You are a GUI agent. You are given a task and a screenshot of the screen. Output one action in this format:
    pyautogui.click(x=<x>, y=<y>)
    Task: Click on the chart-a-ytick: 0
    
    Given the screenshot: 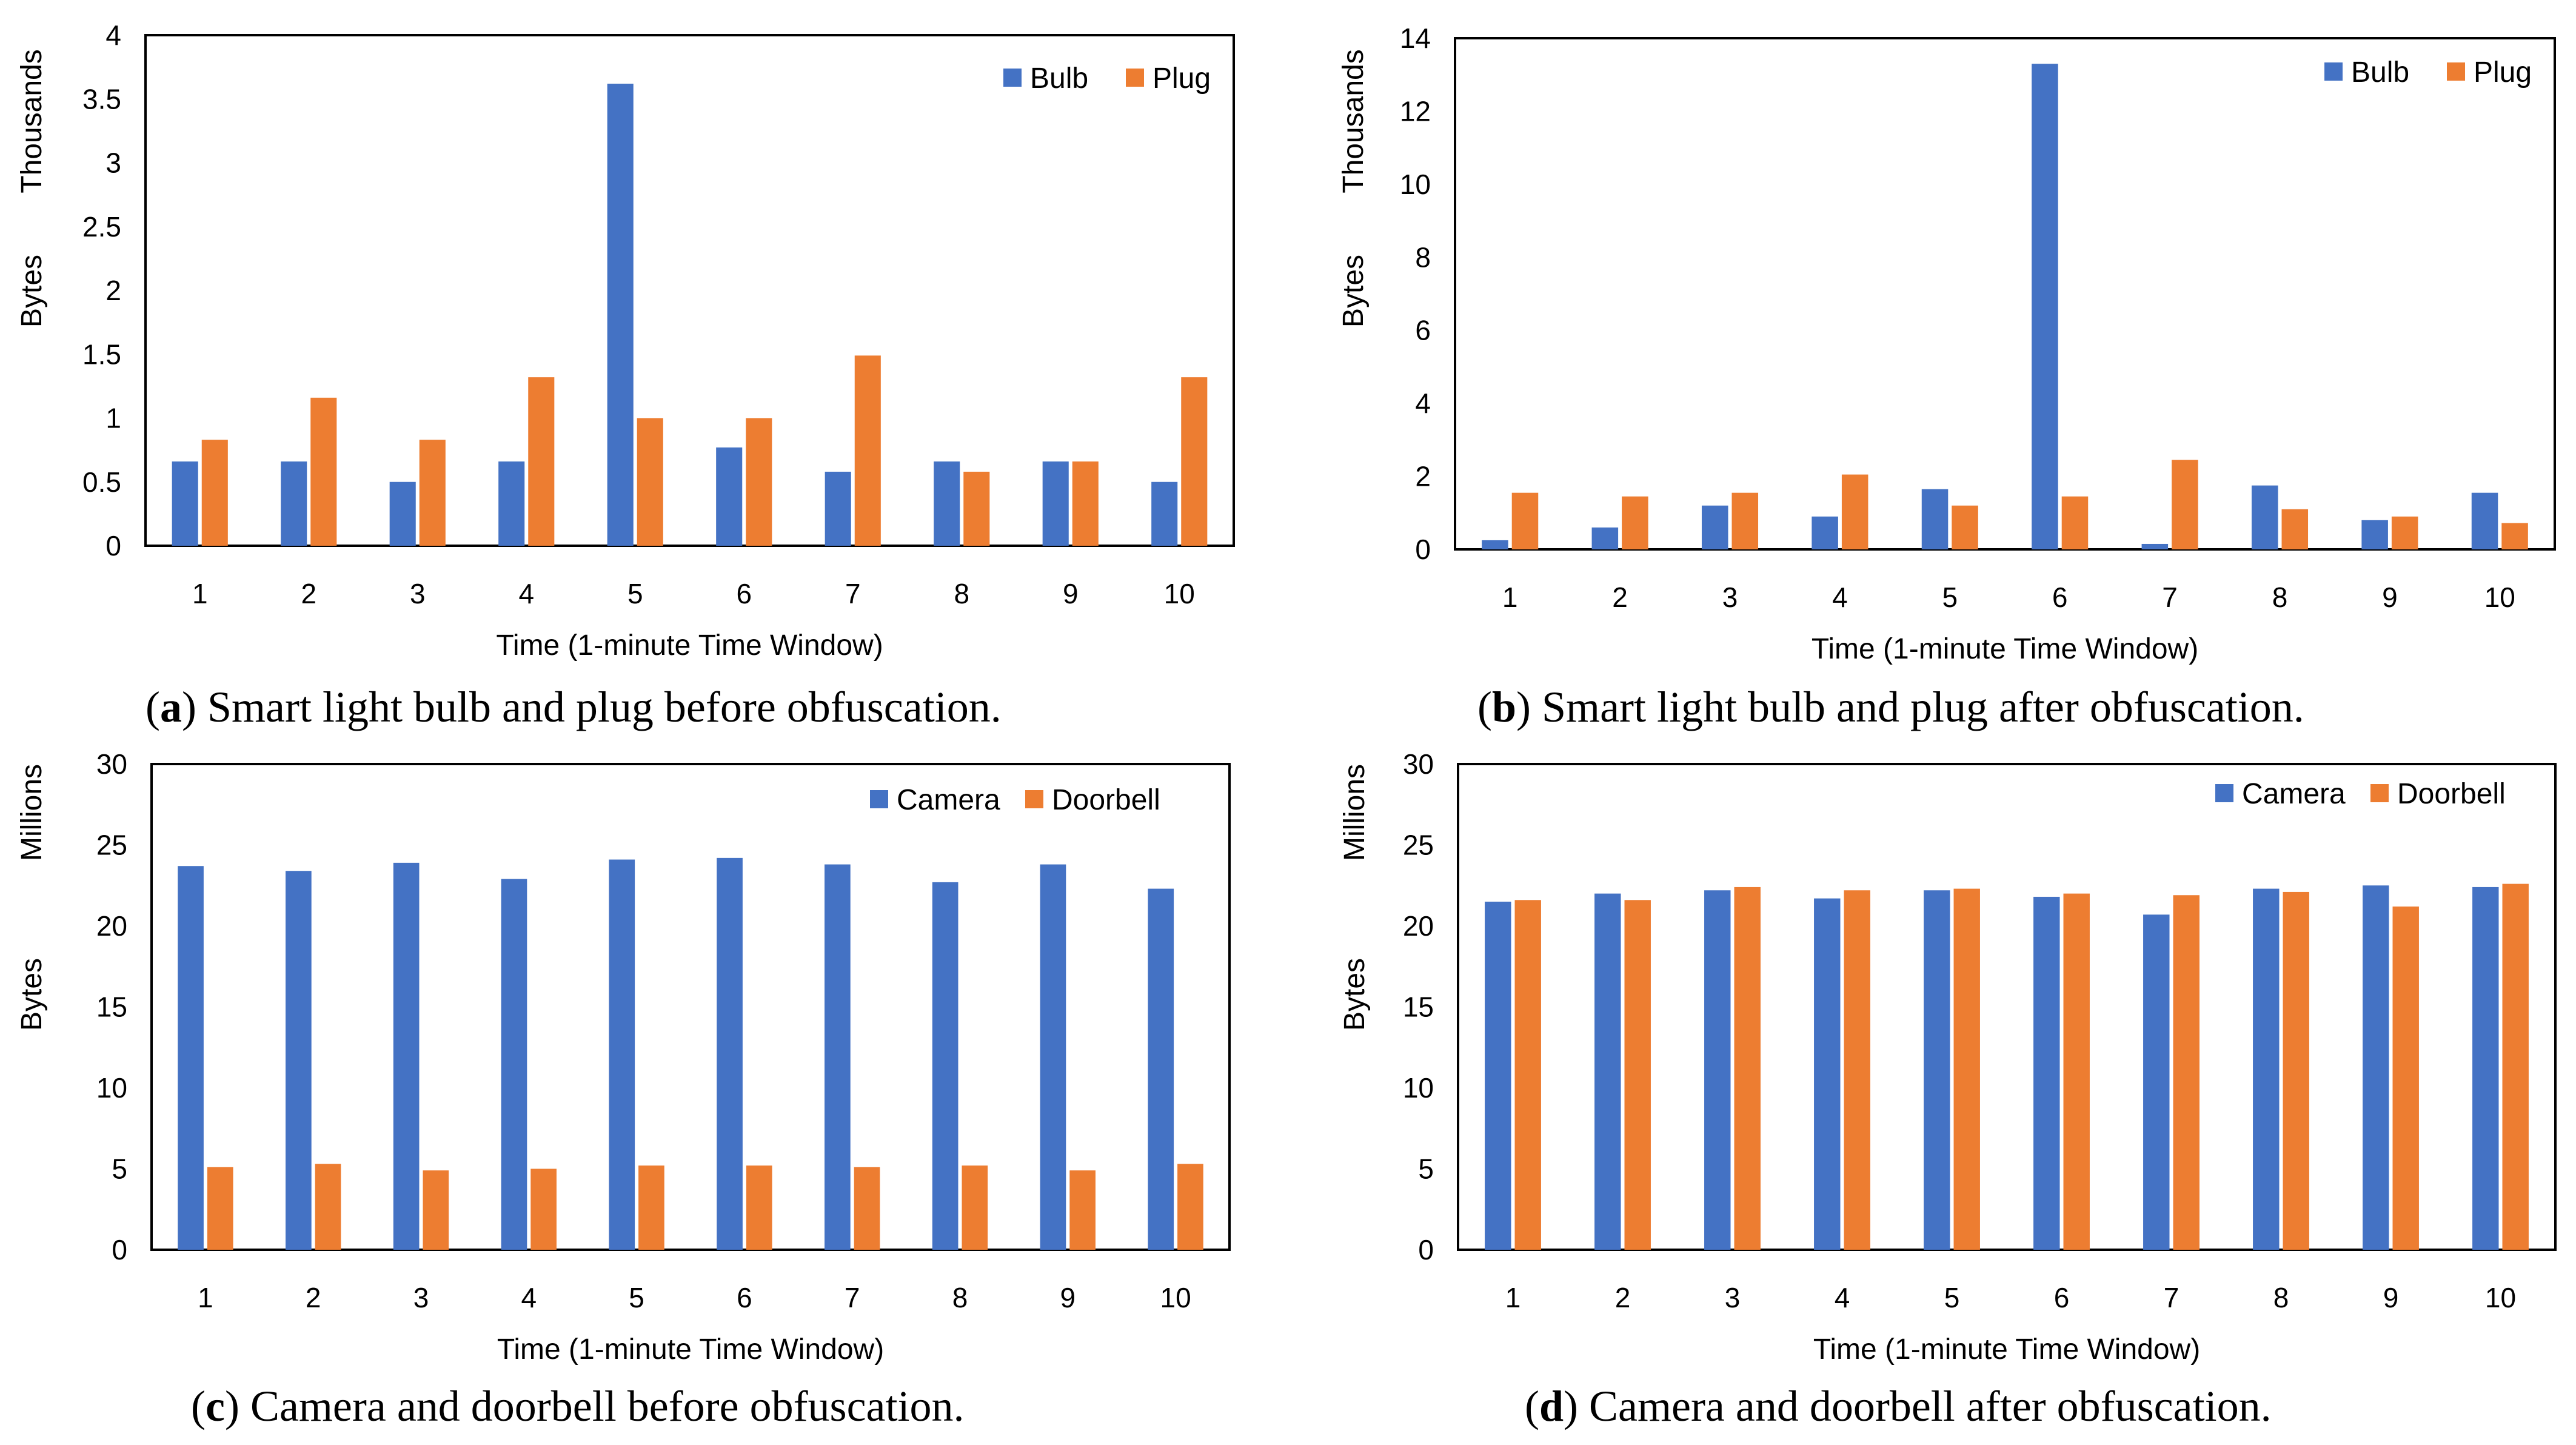 What is the action you would take?
    pyautogui.click(x=113, y=546)
    